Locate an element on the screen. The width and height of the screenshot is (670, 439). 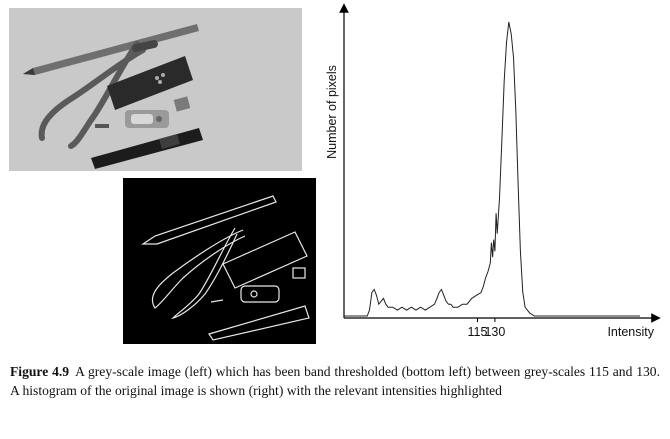
screw-object is located at coordinates (102, 126).